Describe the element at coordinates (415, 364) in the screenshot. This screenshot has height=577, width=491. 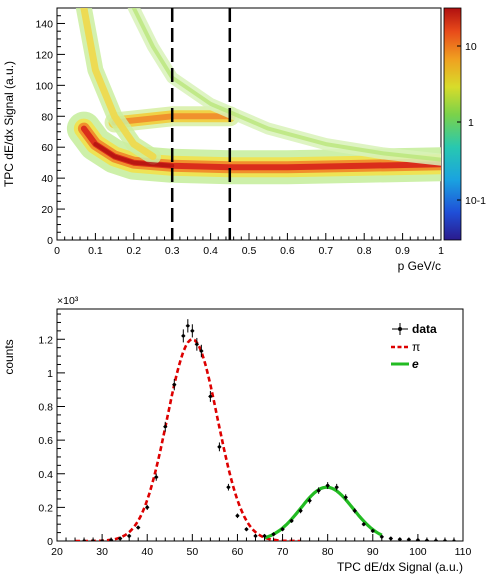
I see `legend-label-electron: e` at that location.